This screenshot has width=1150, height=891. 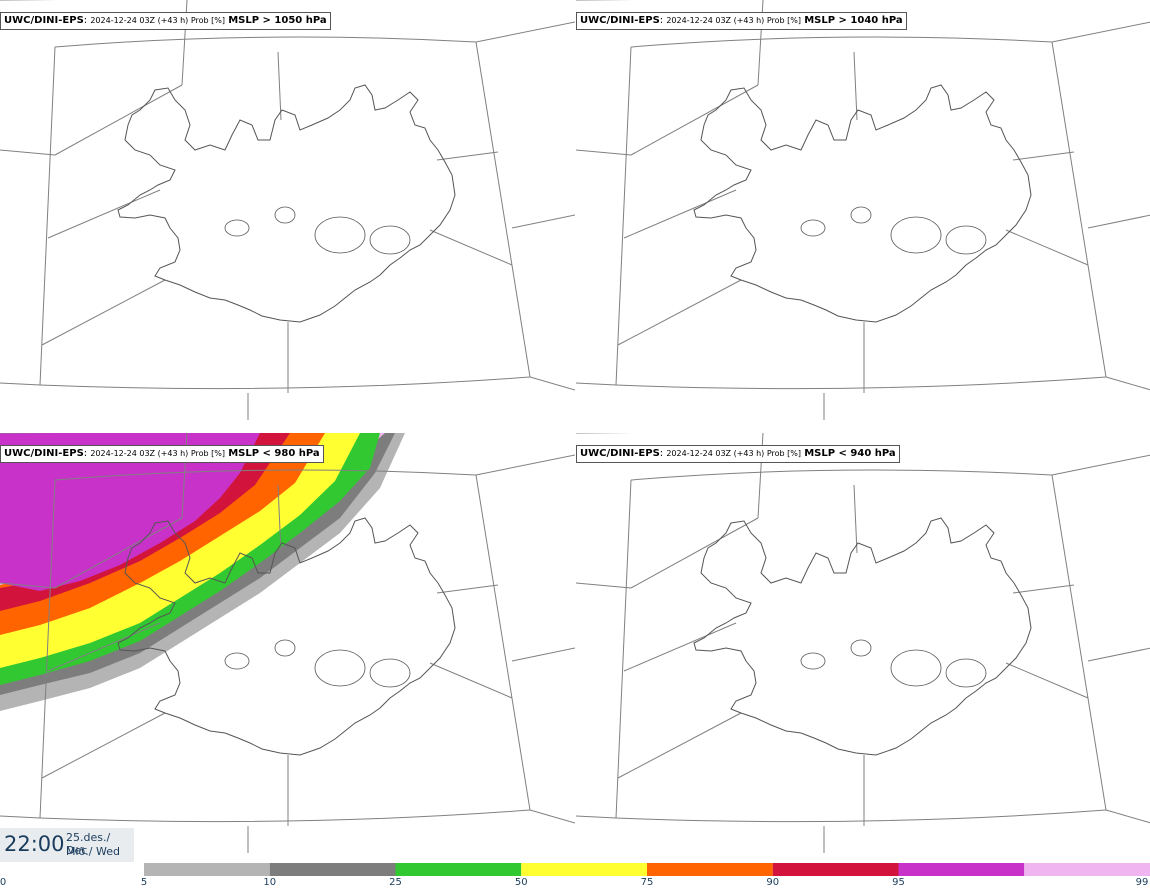 I want to click on colorbar-tick-label: 99, so click(x=1142, y=882).